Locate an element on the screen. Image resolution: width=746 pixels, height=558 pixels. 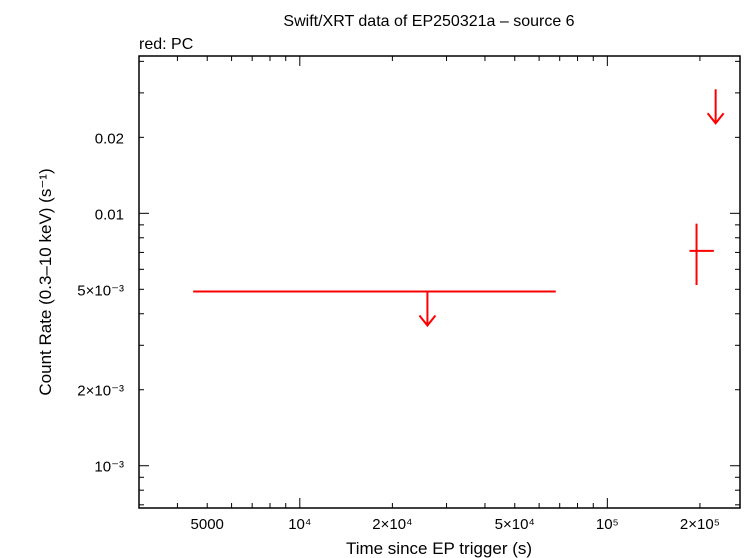
chart-title: Swift/XRT data of EP250321a – source 6 is located at coordinates (428, 21).